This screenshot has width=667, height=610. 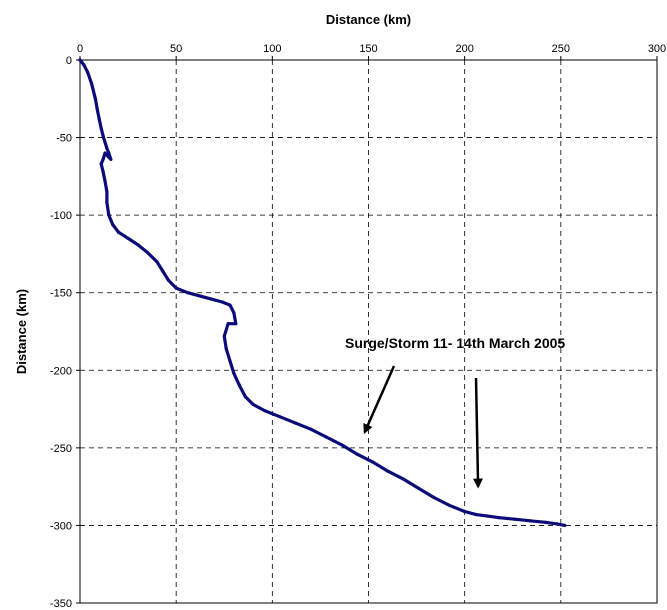 I want to click on x-tick-label: 50, so click(x=176, y=49).